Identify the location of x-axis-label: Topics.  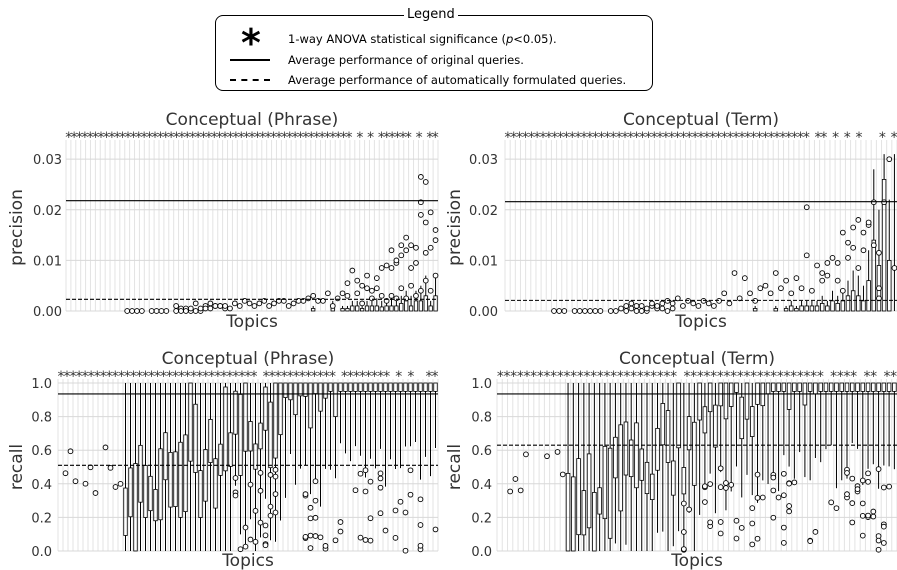
(247, 560).